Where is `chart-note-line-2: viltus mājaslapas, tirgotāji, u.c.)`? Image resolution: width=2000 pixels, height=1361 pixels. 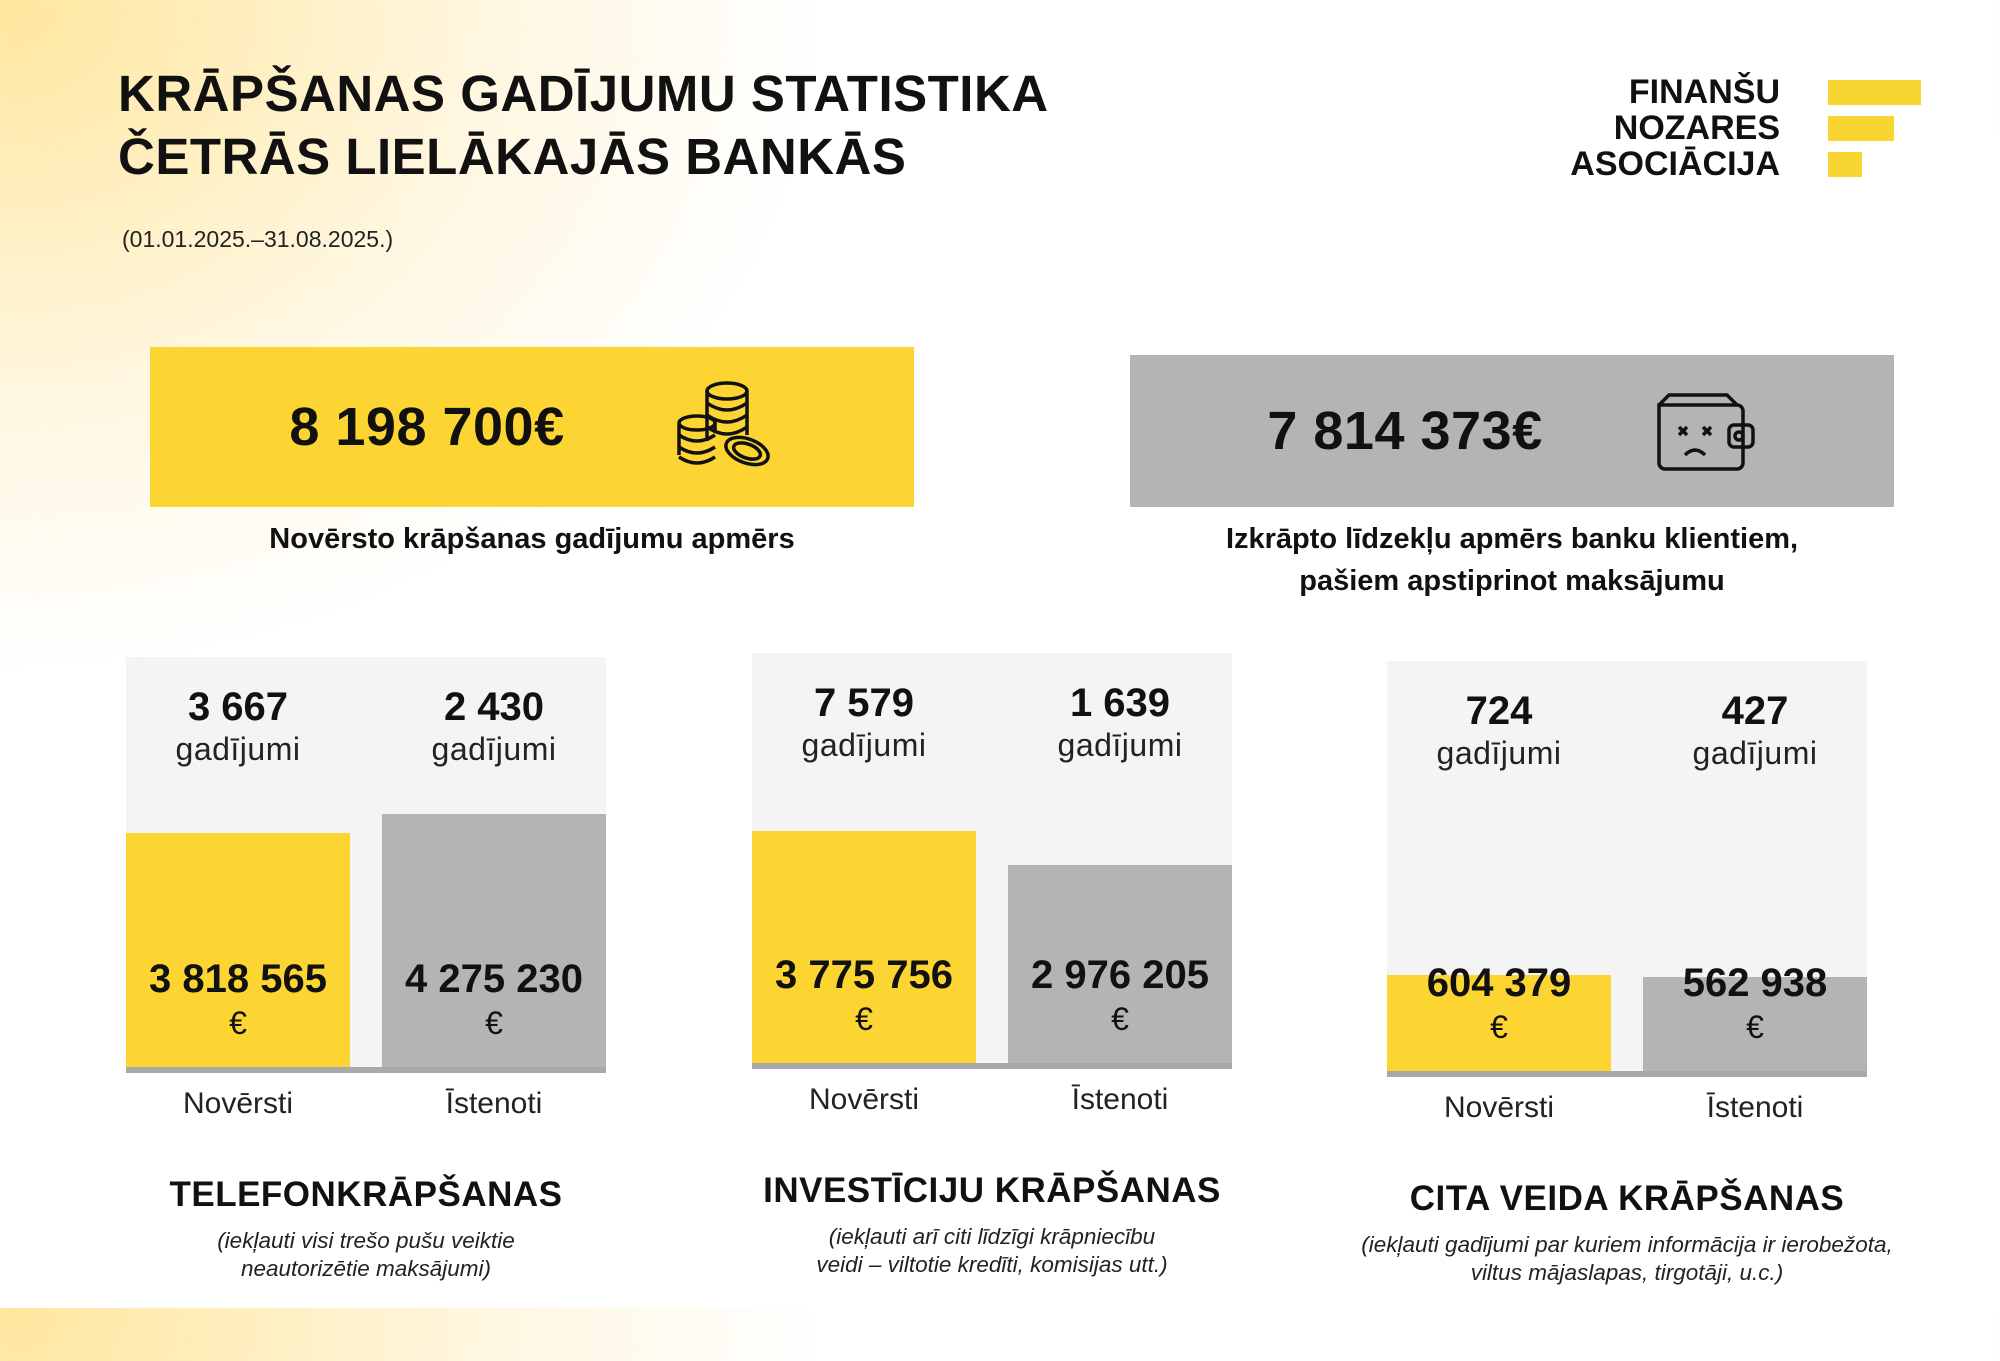
chart-note-line-2: viltus mājaslapas, tirgotāji, u.c.) is located at coordinates (1627, 1272).